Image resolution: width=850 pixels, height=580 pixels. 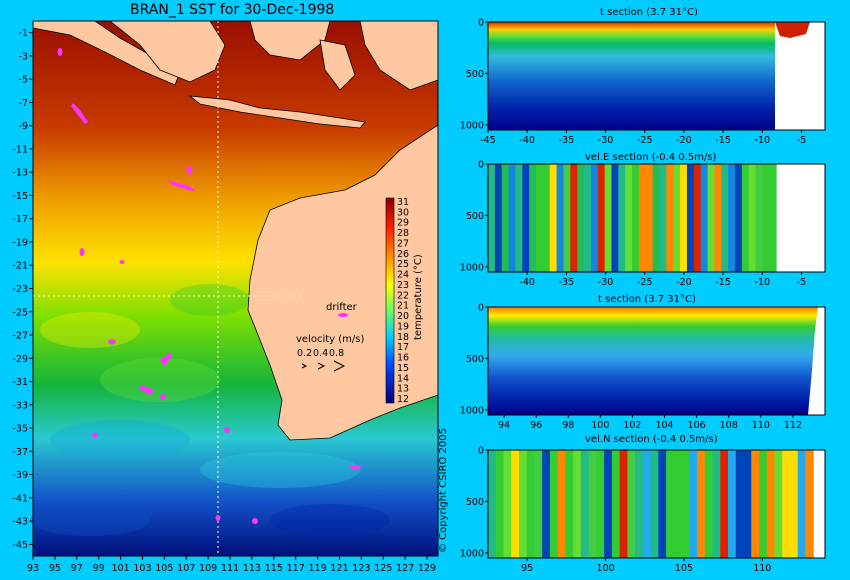 I want to click on section-x-tick-label: 96, so click(x=536, y=425).